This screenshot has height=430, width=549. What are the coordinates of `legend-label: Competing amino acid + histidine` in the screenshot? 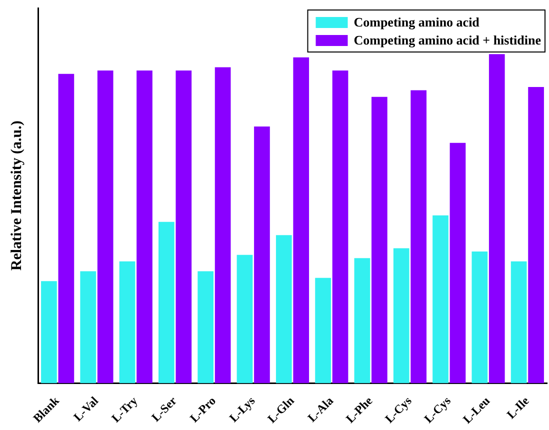 It's located at (448, 40).